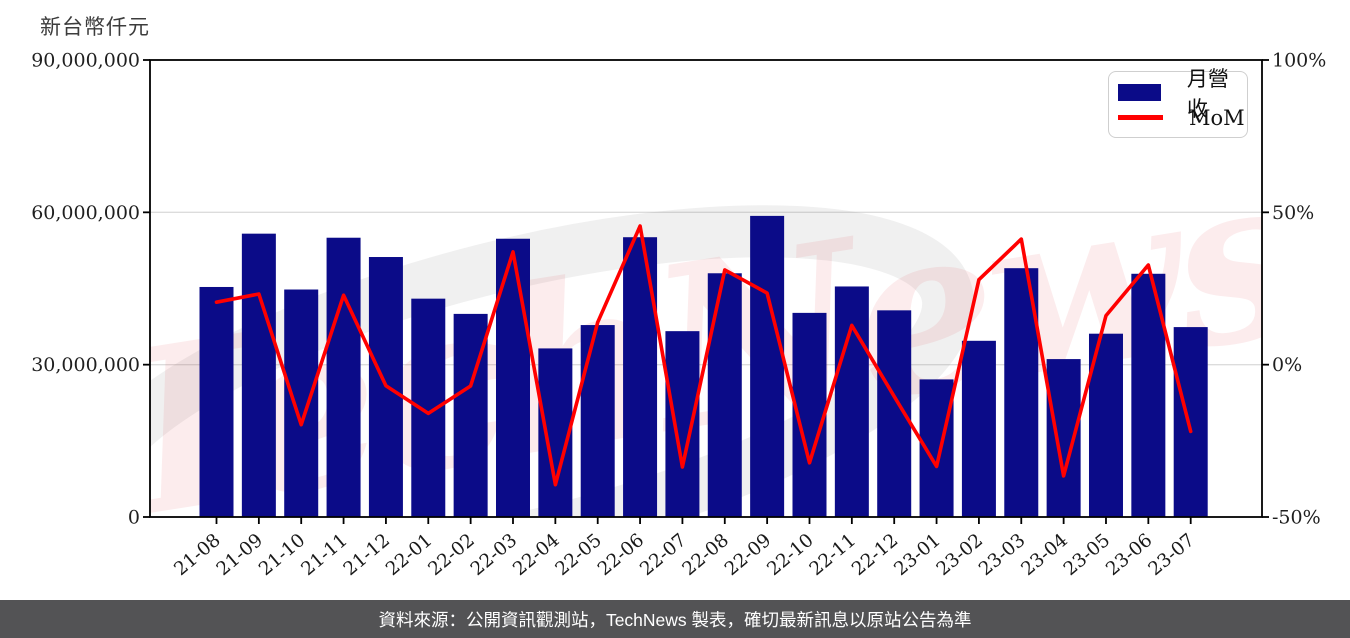 The width and height of the screenshot is (1350, 638). I want to click on right-tick-label: 0%, so click(1287, 365).